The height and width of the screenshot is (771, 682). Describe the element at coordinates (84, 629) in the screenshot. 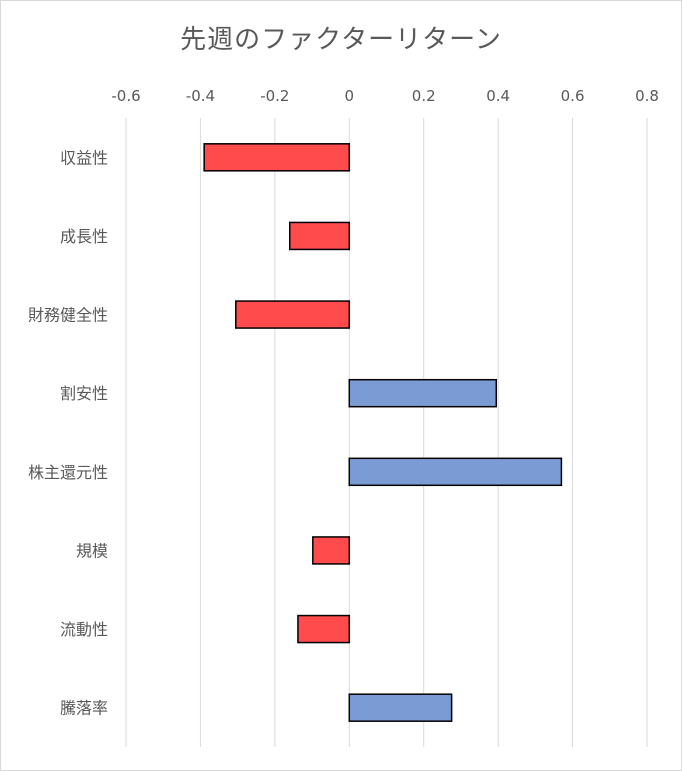

I see `category-label: 流動性` at that location.